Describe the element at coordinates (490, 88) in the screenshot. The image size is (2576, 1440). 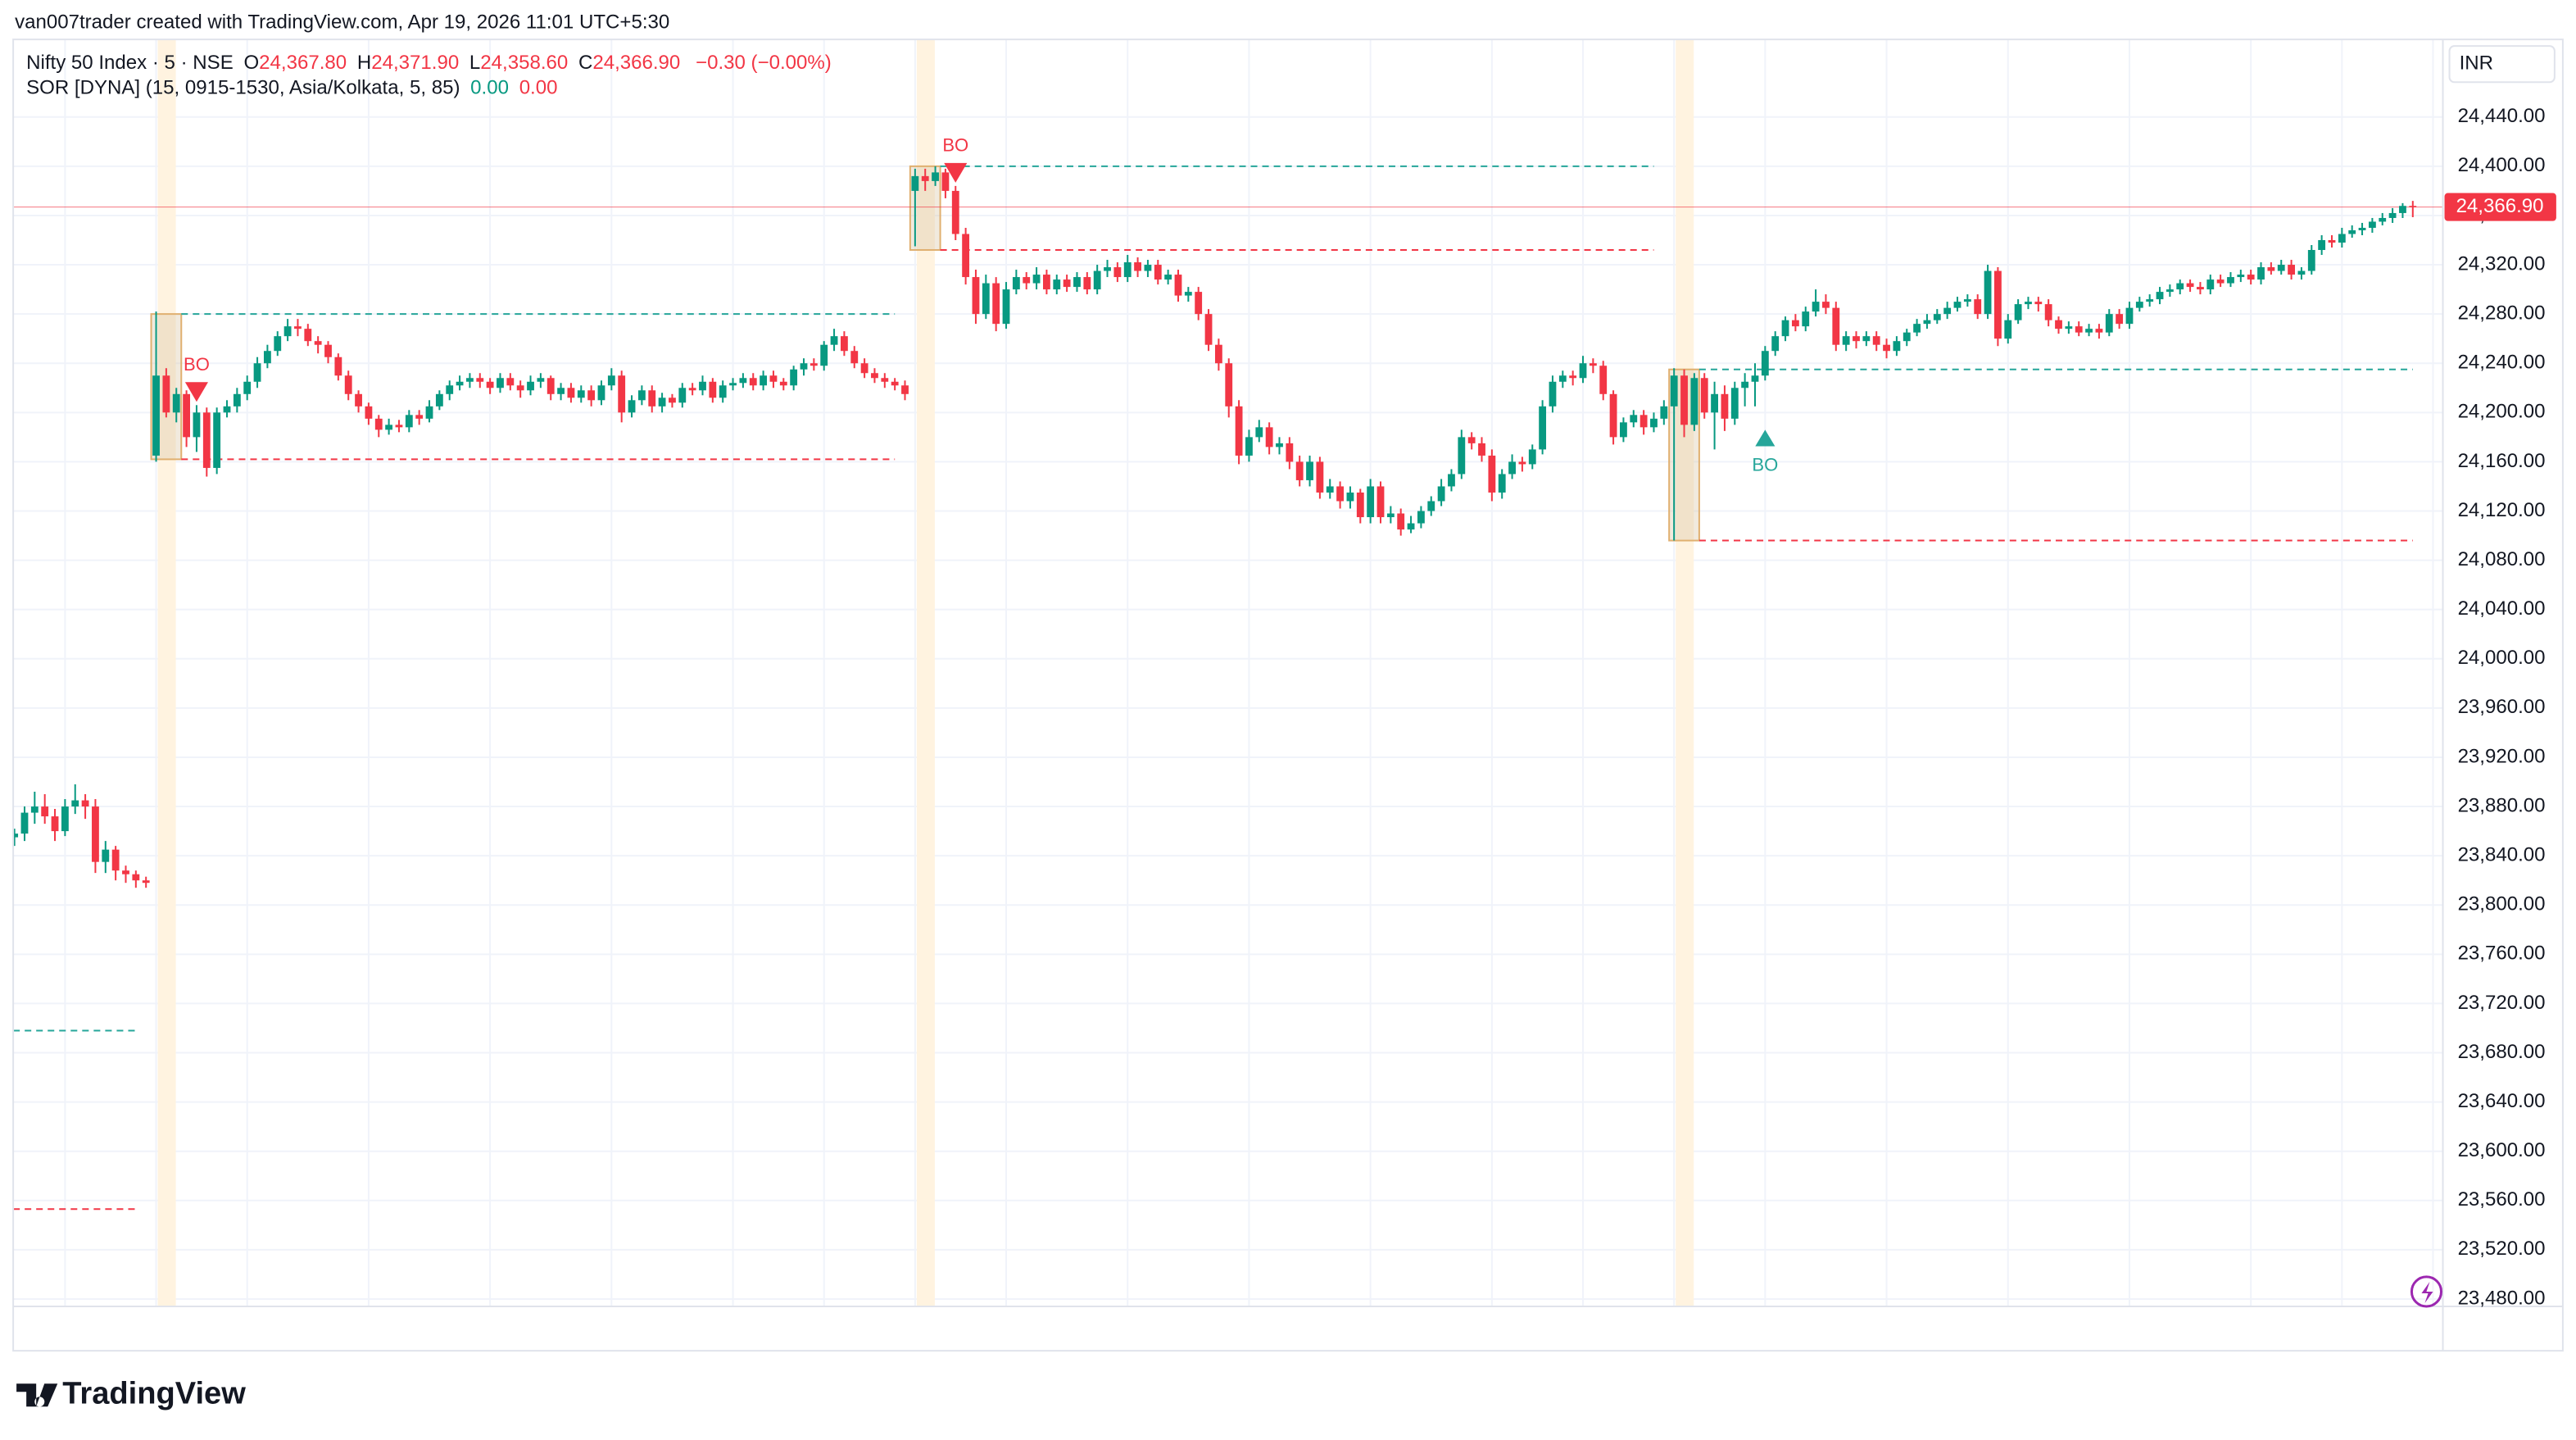
I see `indicator-value: 0.00` at that location.